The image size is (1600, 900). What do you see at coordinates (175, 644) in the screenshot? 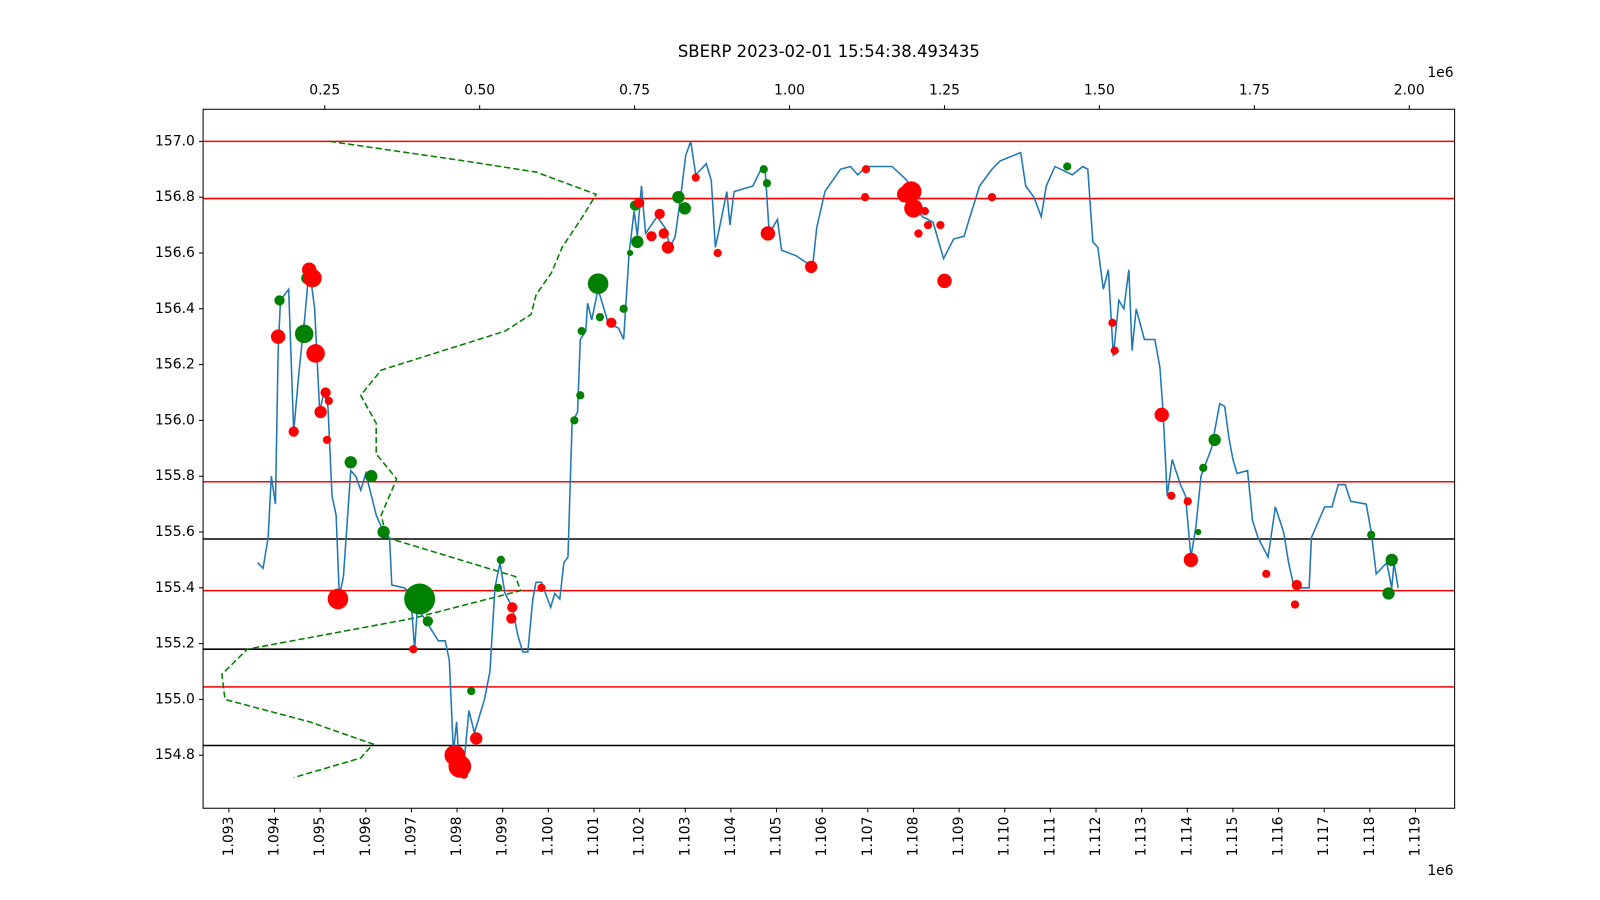
I see `y-tick-label: 155.2` at bounding box center [175, 644].